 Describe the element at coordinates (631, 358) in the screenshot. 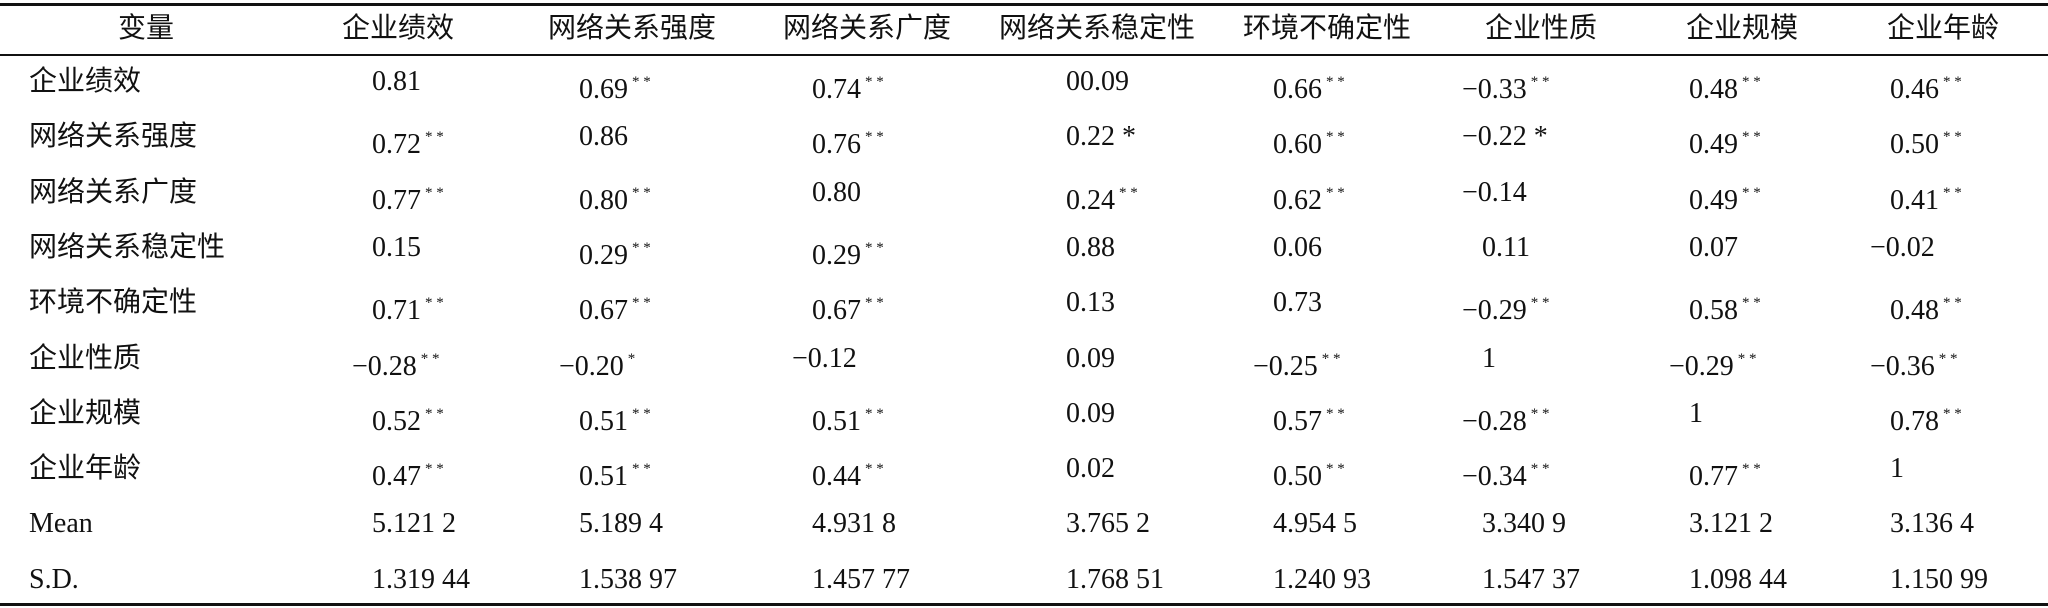

I see `significance-mark: *` at that location.